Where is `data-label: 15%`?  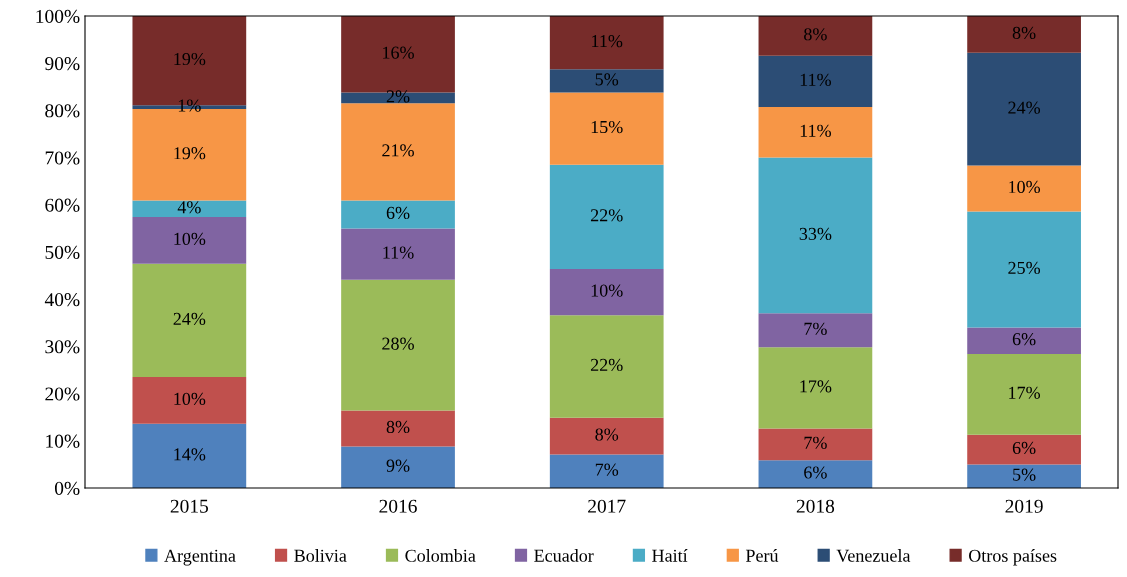
data-label: 15% is located at coordinates (607, 127).